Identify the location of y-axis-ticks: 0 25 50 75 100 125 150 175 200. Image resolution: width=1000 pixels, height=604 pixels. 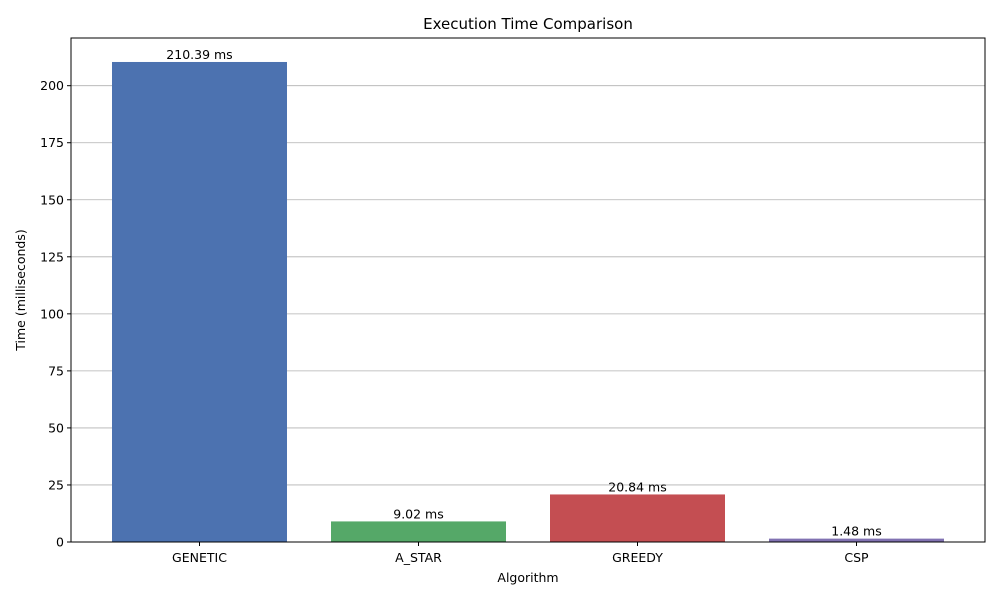
(55, 314).